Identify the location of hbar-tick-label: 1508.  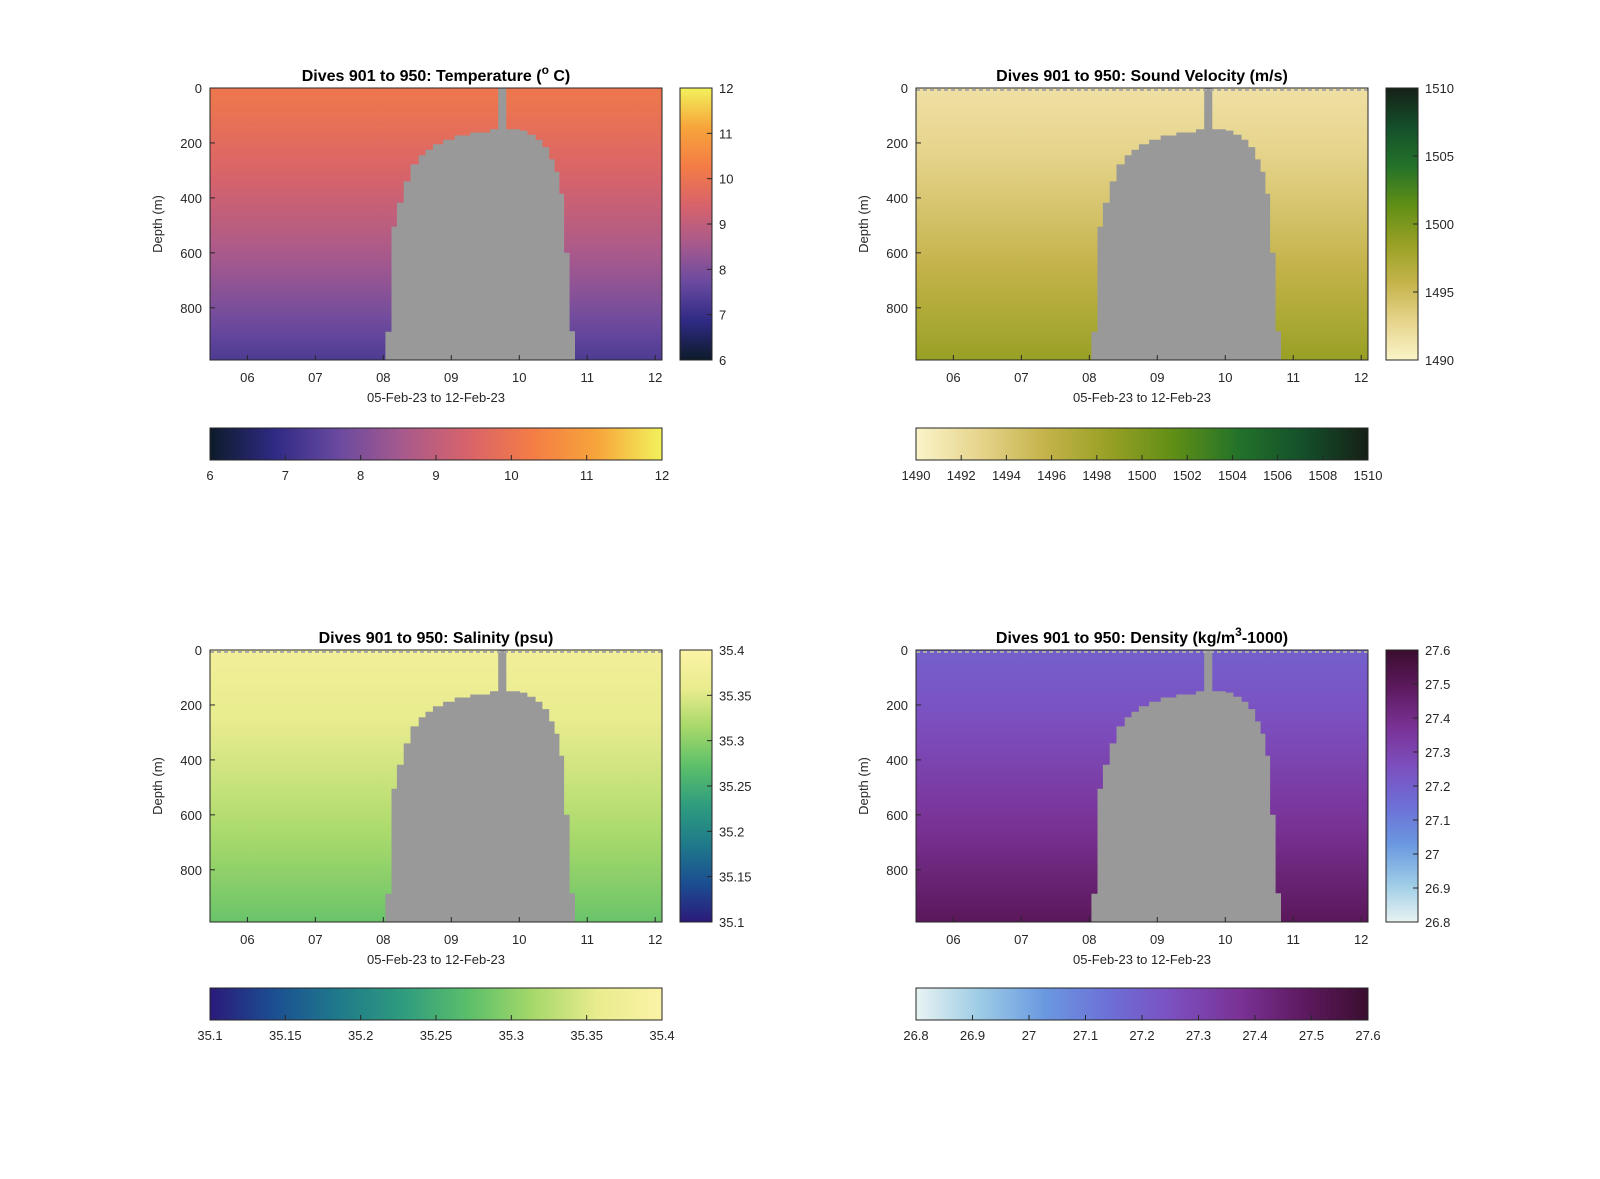
(1322, 475).